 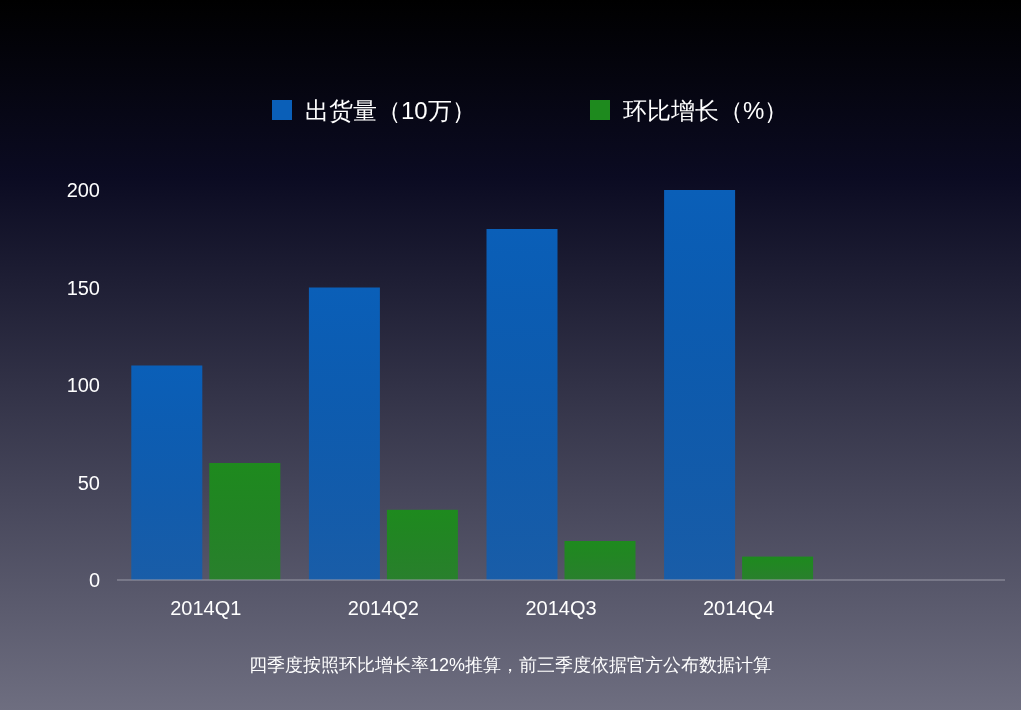 I want to click on y-tick-label: 0, so click(x=94, y=580).